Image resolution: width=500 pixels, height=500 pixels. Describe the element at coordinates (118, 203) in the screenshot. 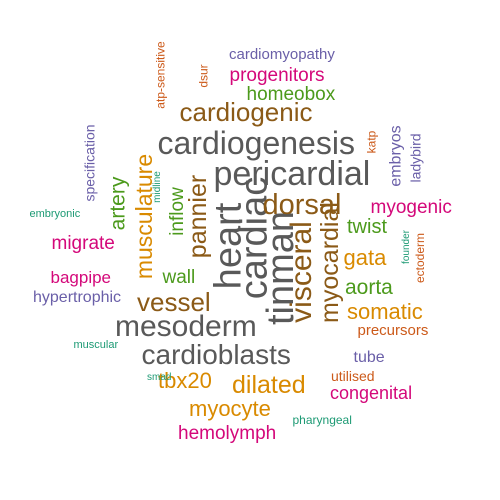

I see `word-artery: artery` at that location.